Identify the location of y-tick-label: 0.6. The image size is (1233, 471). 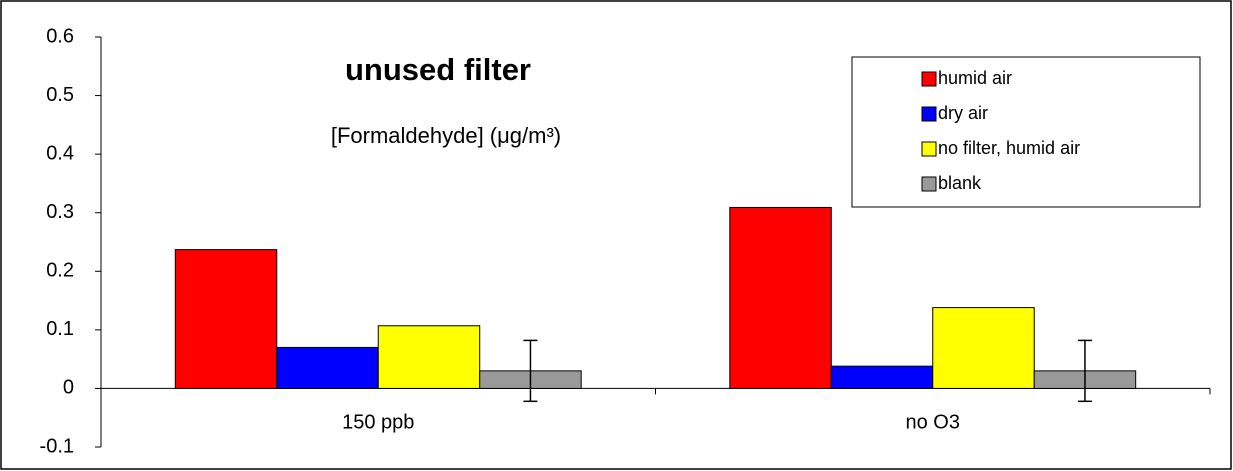
(60, 36).